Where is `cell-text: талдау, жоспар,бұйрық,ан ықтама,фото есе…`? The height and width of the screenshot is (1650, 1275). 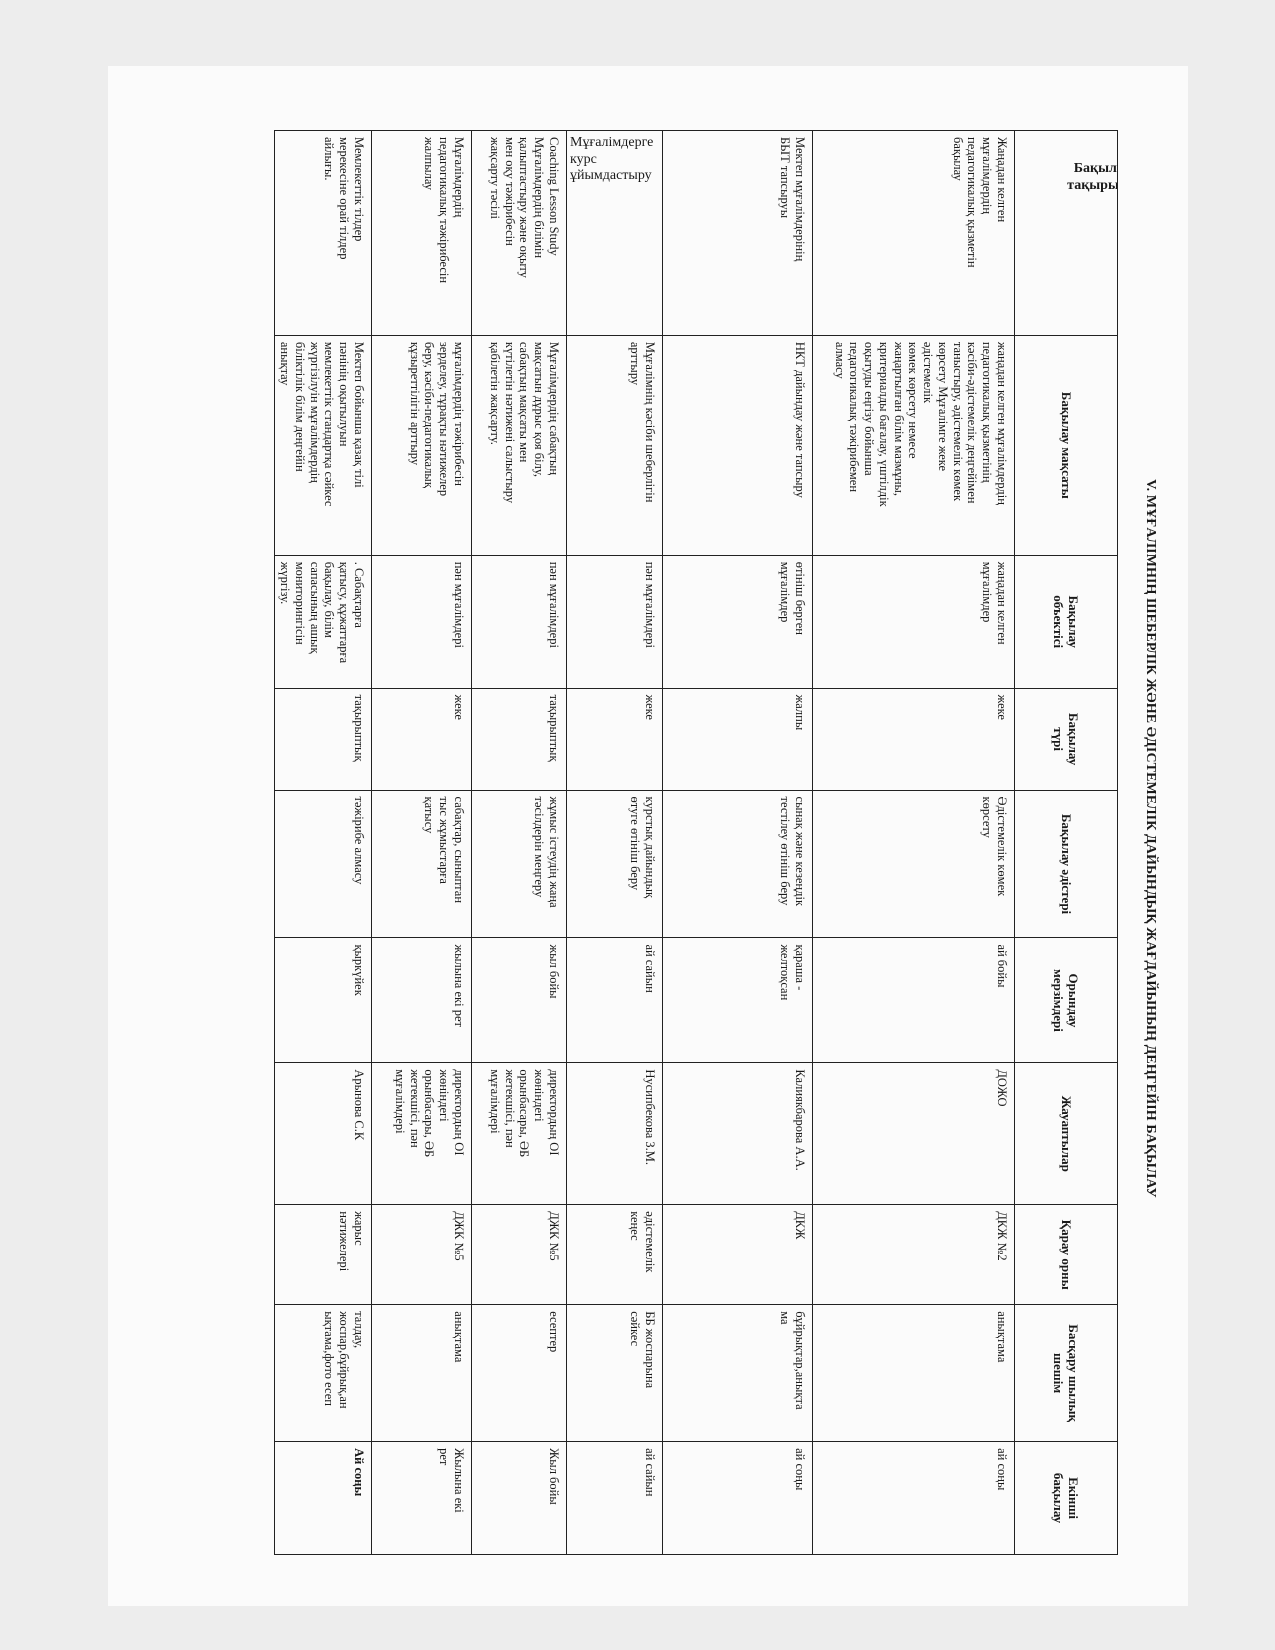 cell-text: талдау, жоспар,бұйрық,ан ықтама,фото есе… is located at coordinates (344, 1360).